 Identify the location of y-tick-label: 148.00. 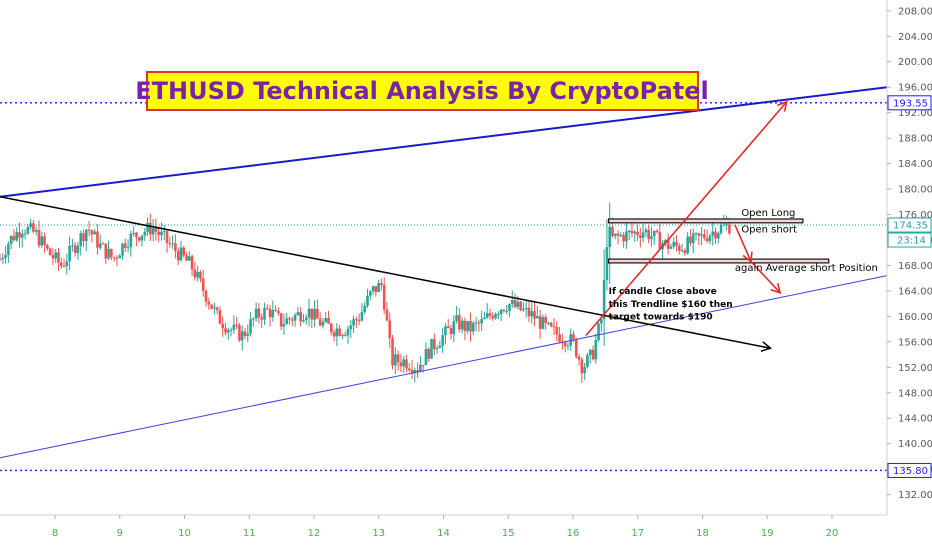
(915, 393).